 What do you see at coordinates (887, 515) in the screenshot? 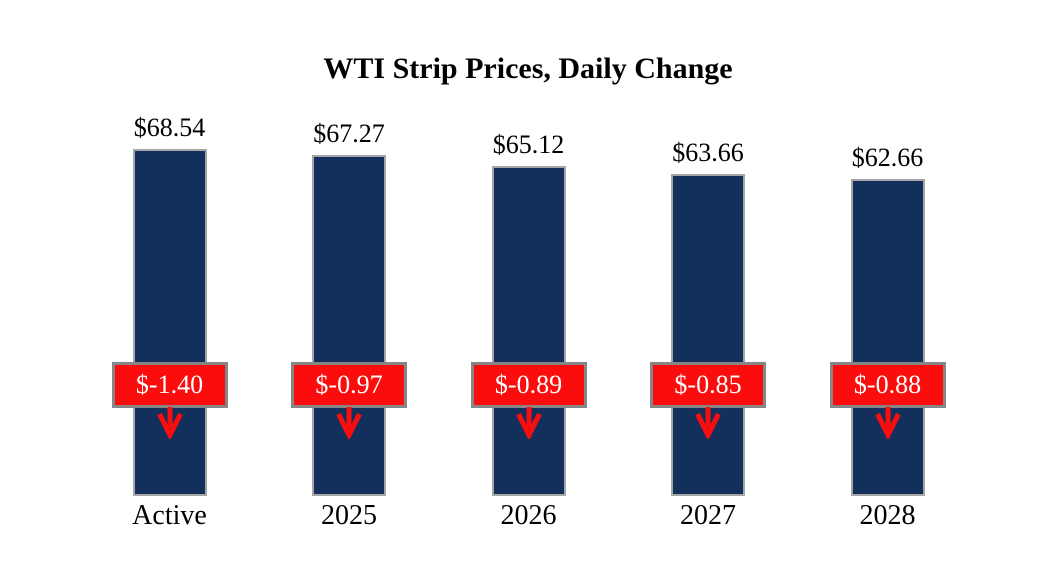
I see `category-label: 2028` at bounding box center [887, 515].